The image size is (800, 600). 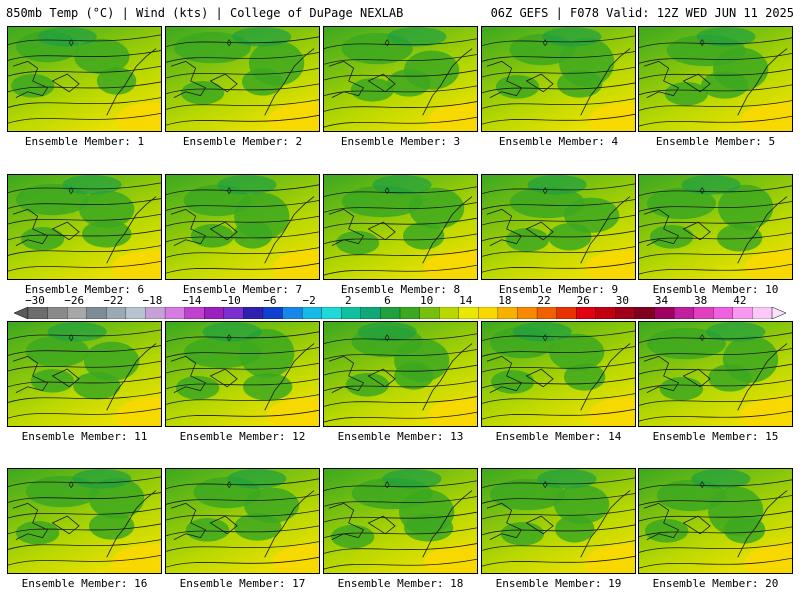 I want to click on ensemble-member-label: Ensemble Member: 13, so click(x=400, y=436).